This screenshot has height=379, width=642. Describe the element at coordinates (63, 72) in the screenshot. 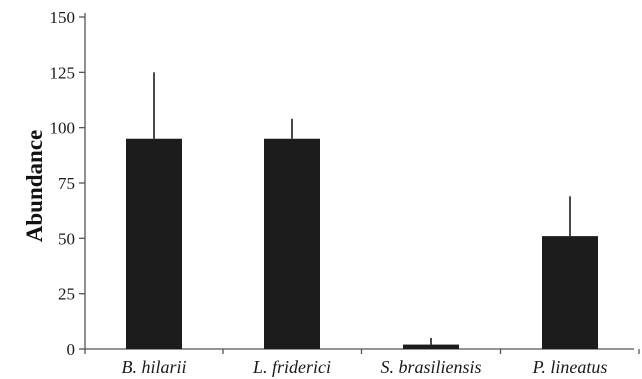

I see `y-tick-label: 125` at that location.